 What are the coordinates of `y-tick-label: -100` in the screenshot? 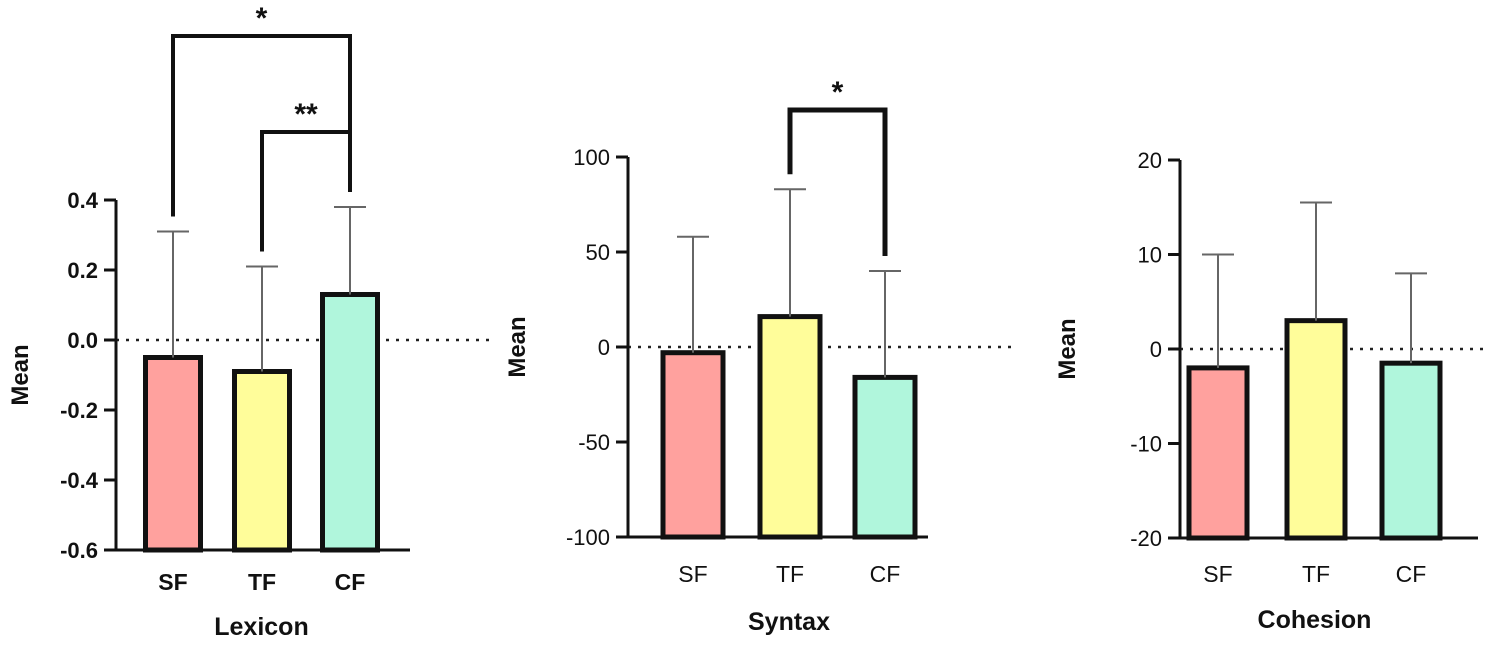 It's located at (588, 537).